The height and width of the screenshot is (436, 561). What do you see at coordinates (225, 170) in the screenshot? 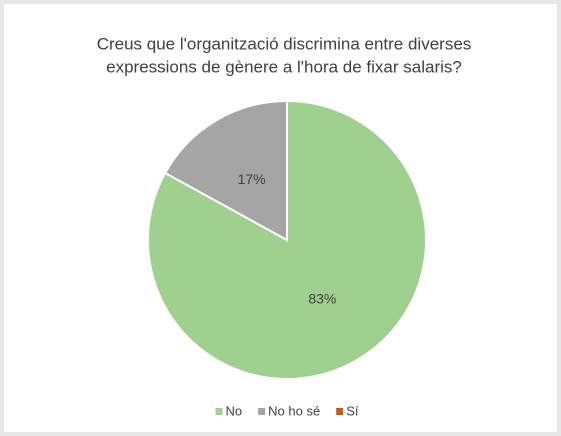
I see `pie-slice` at bounding box center [225, 170].